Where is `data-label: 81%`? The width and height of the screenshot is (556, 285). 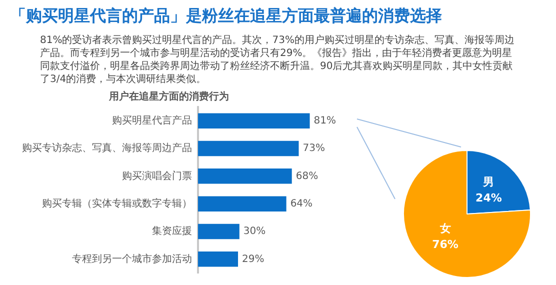
data-label: 81% is located at coordinates (325, 120).